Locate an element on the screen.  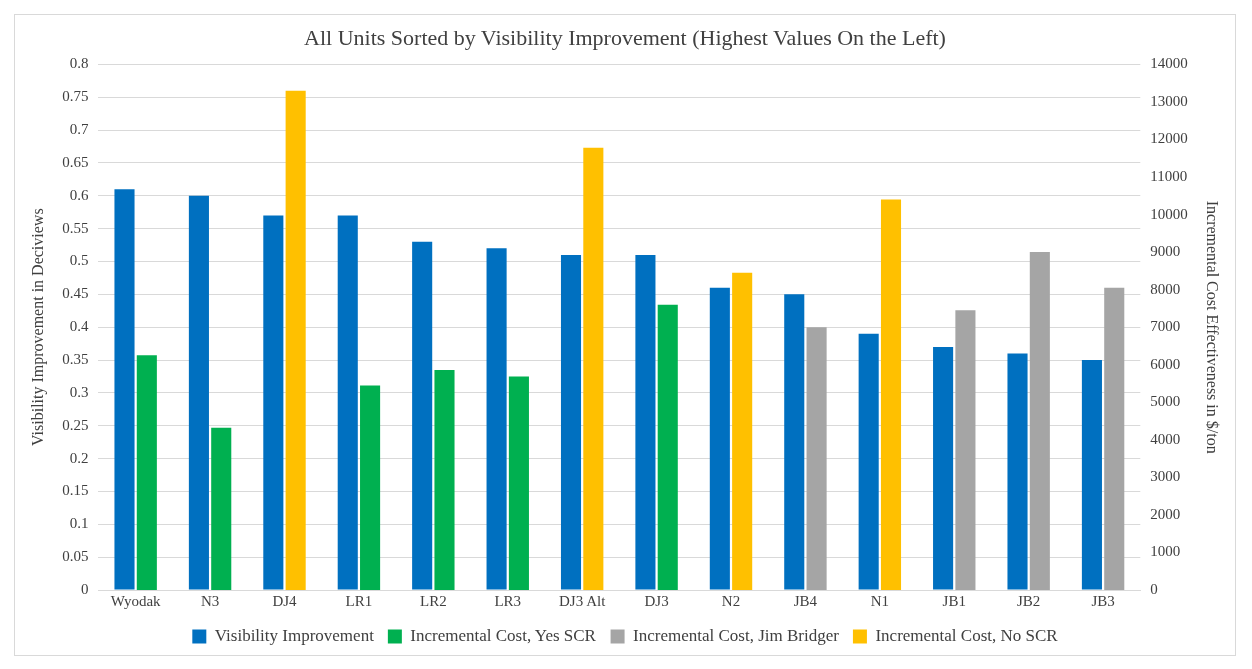
legend-label: Incremental Cost, Jim Bridger is located at coordinates (736, 635).